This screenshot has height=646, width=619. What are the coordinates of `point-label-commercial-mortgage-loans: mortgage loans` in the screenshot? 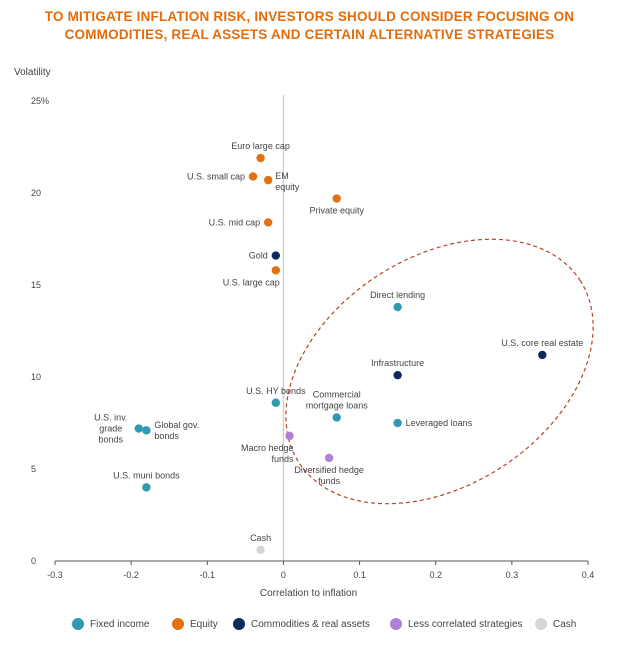 It's located at (337, 405).